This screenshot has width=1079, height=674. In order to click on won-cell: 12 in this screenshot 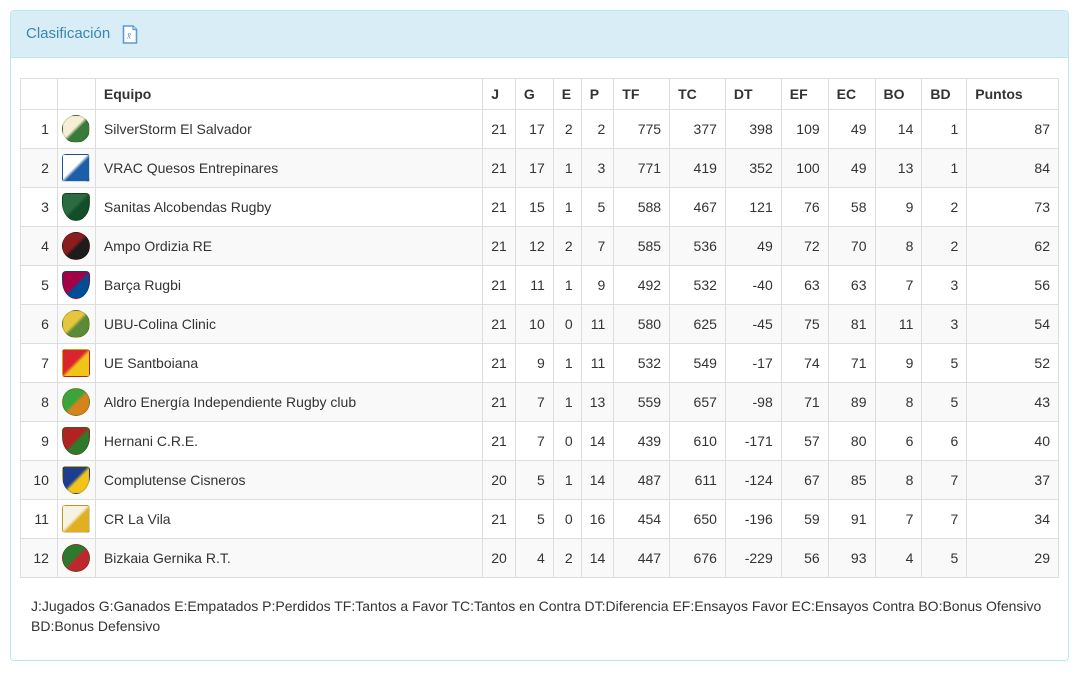, I will do `click(534, 246)`.